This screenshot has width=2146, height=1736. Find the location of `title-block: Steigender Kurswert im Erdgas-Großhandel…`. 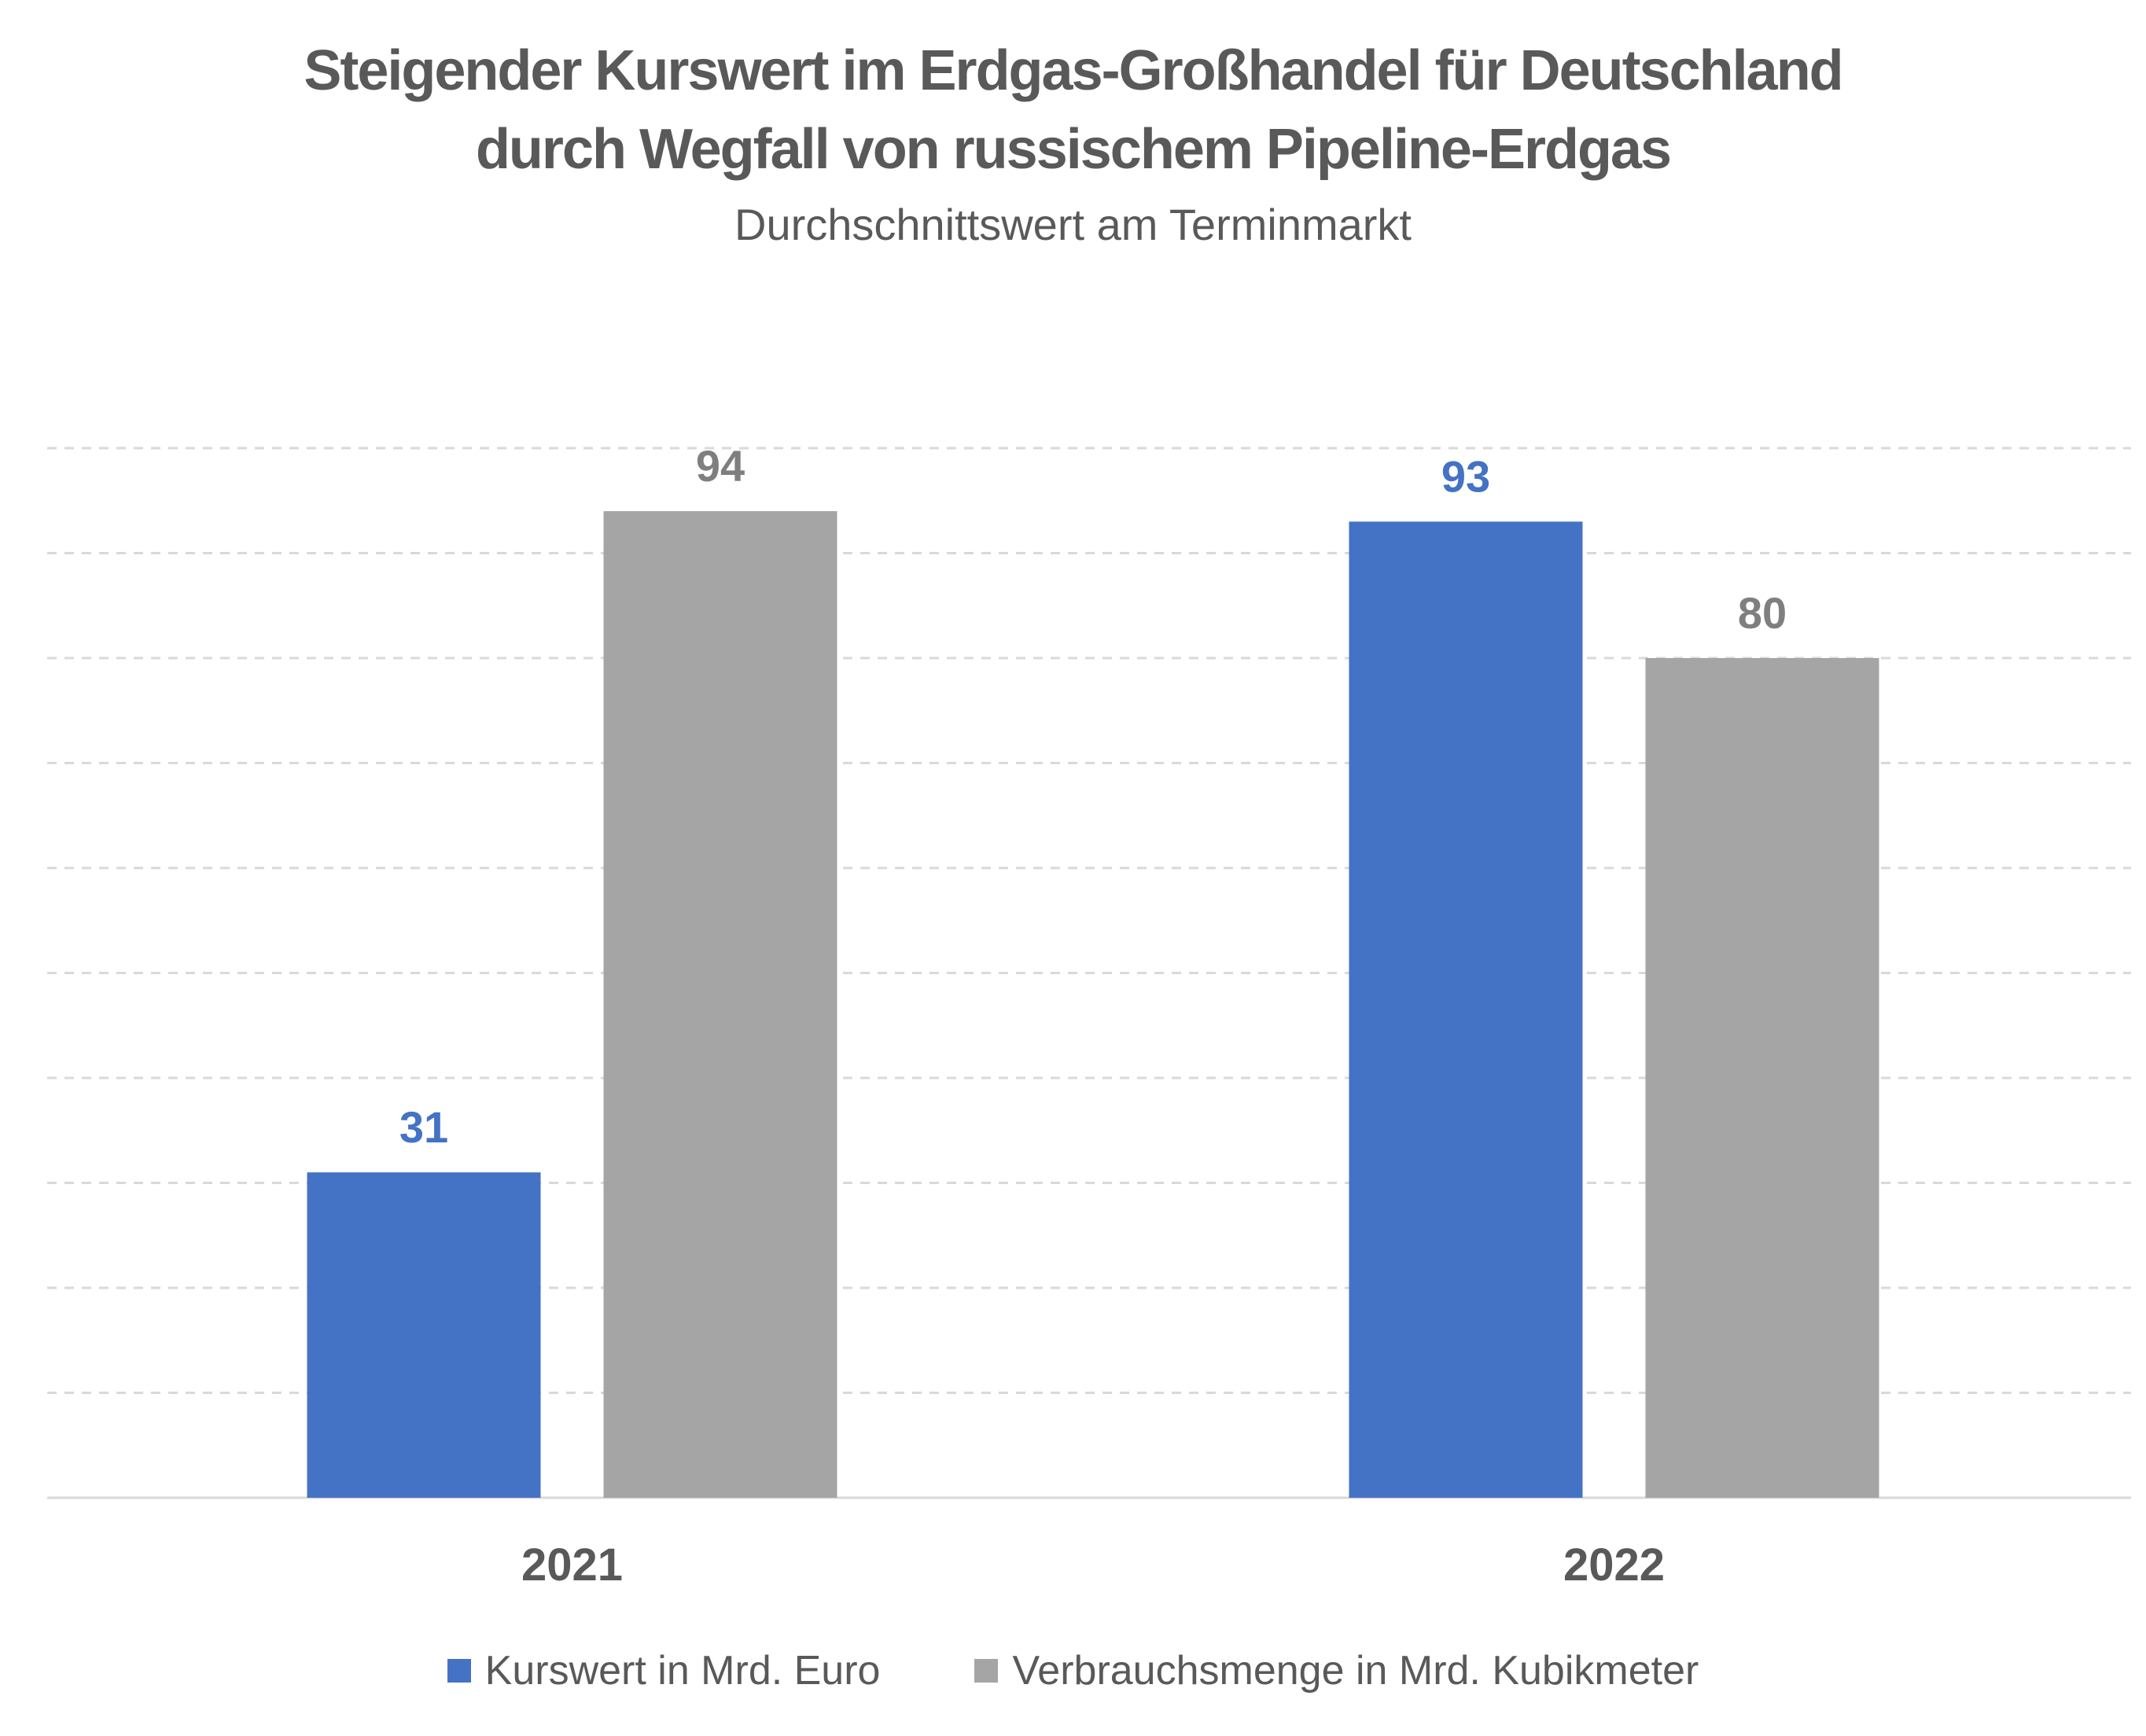

title-block: Steigender Kurswert im Erdgas-Großhandel… is located at coordinates (1073, 144).